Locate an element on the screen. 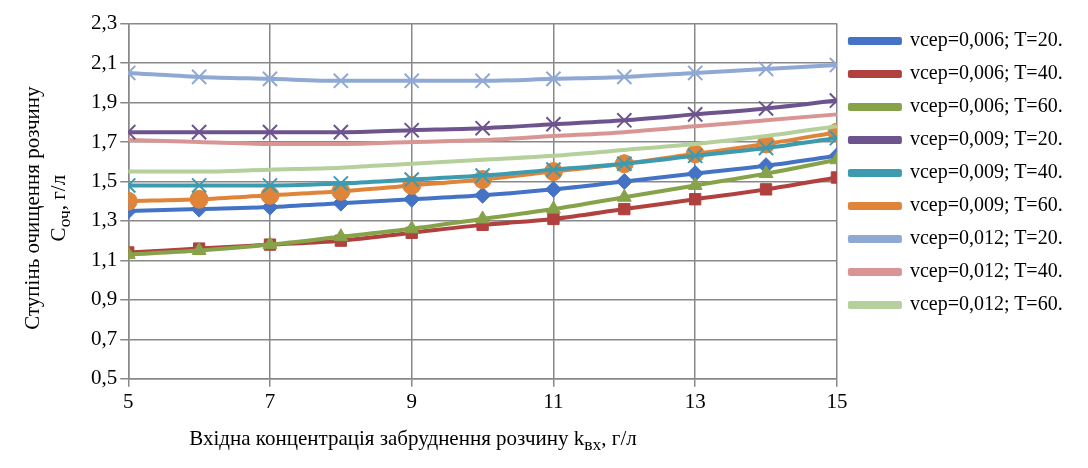  legend-label: vcep=0,006; T=20. is located at coordinates (986, 40).